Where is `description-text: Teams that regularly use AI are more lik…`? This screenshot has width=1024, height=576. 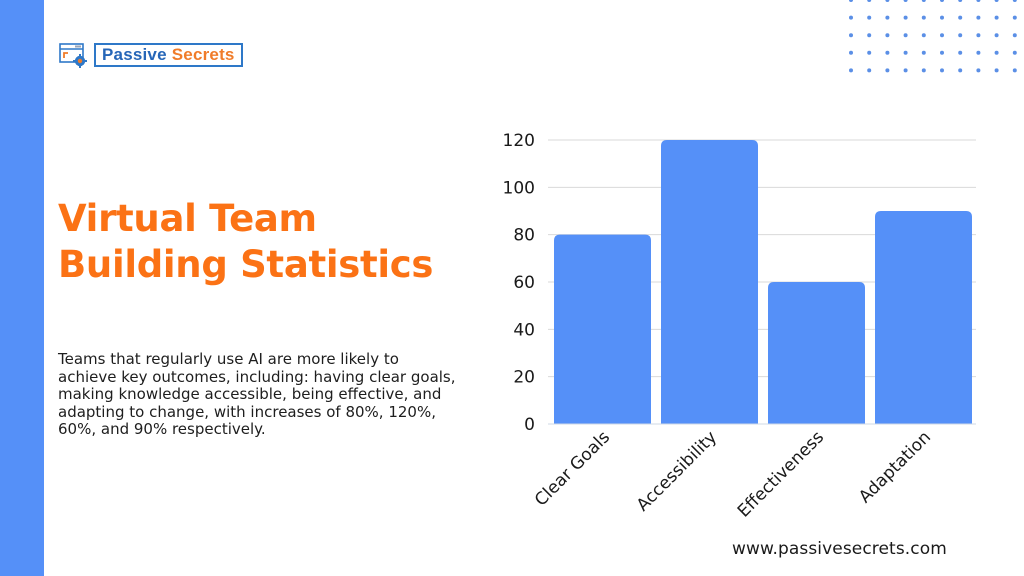
description-text: Teams that regularly use AI are more lik… is located at coordinates (257, 394).